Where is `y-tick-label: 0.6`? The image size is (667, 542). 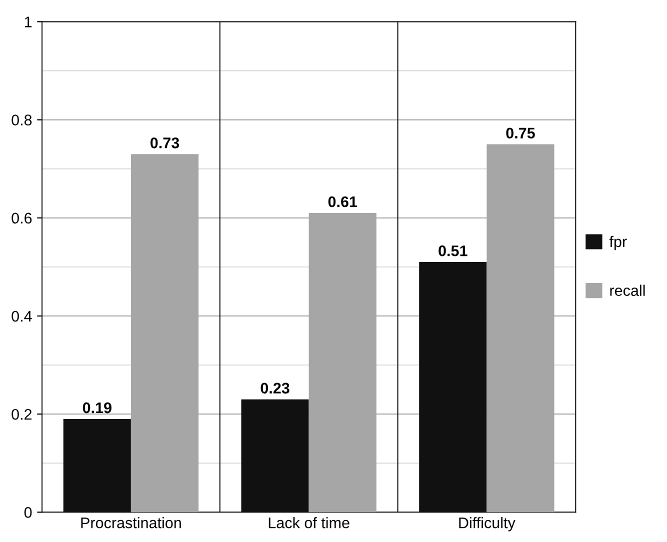
y-tick-label: 0.6 is located at coordinates (22, 218).